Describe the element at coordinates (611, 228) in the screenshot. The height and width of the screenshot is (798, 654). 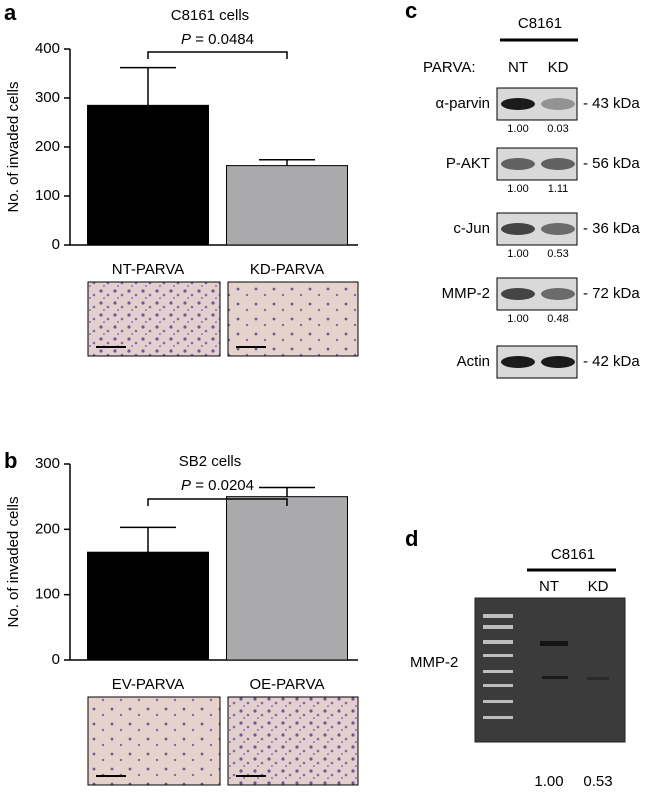
I see `size-label: - 36 kDa` at that location.